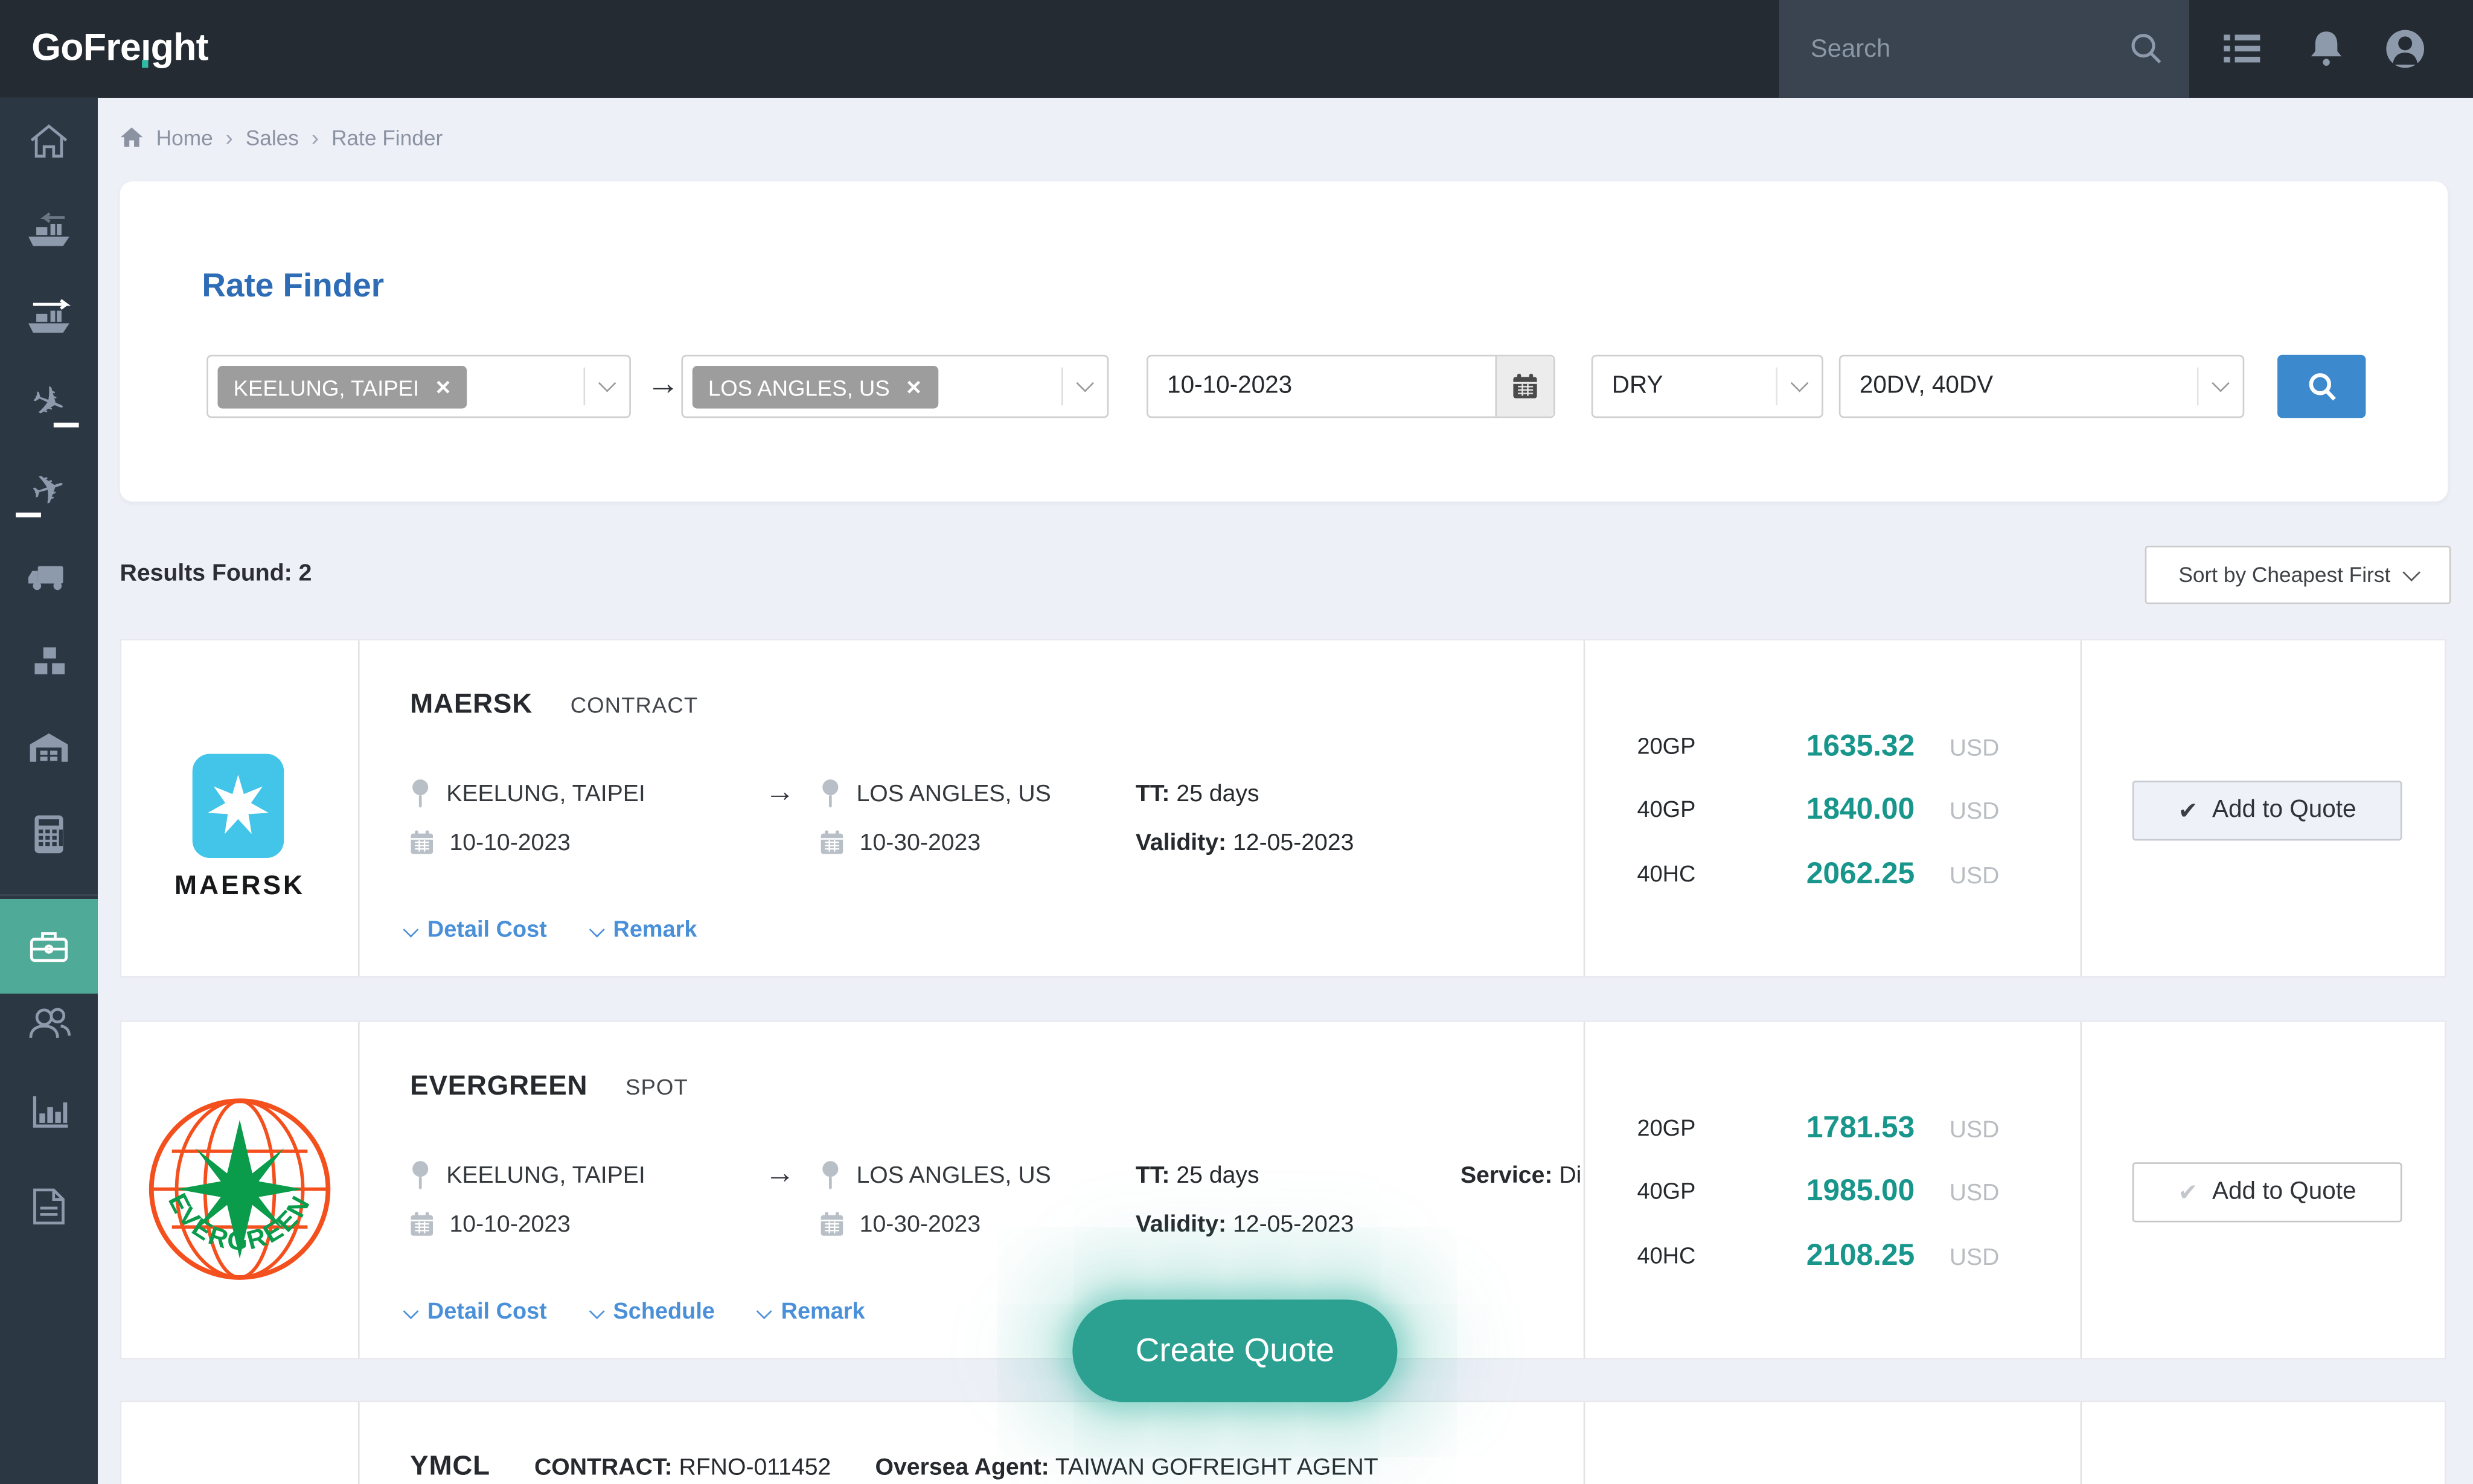 This screenshot has width=2473, height=1484. What do you see at coordinates (1152, 1175) in the screenshot?
I see `tt-label: TT:` at bounding box center [1152, 1175].